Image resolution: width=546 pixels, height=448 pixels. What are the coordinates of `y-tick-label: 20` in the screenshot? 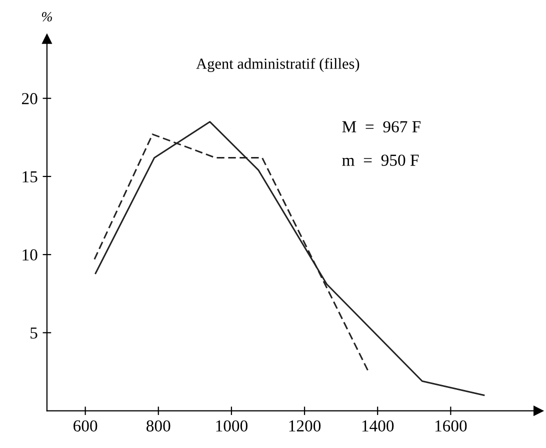 It's located at (30, 98).